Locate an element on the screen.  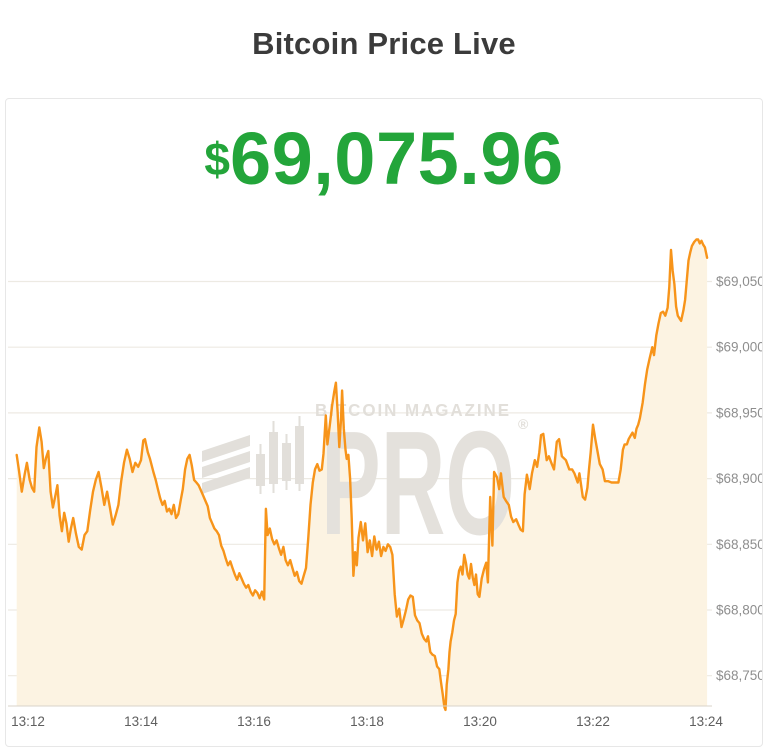
y-axis-tick-label: $68,900 is located at coordinates (739, 478).